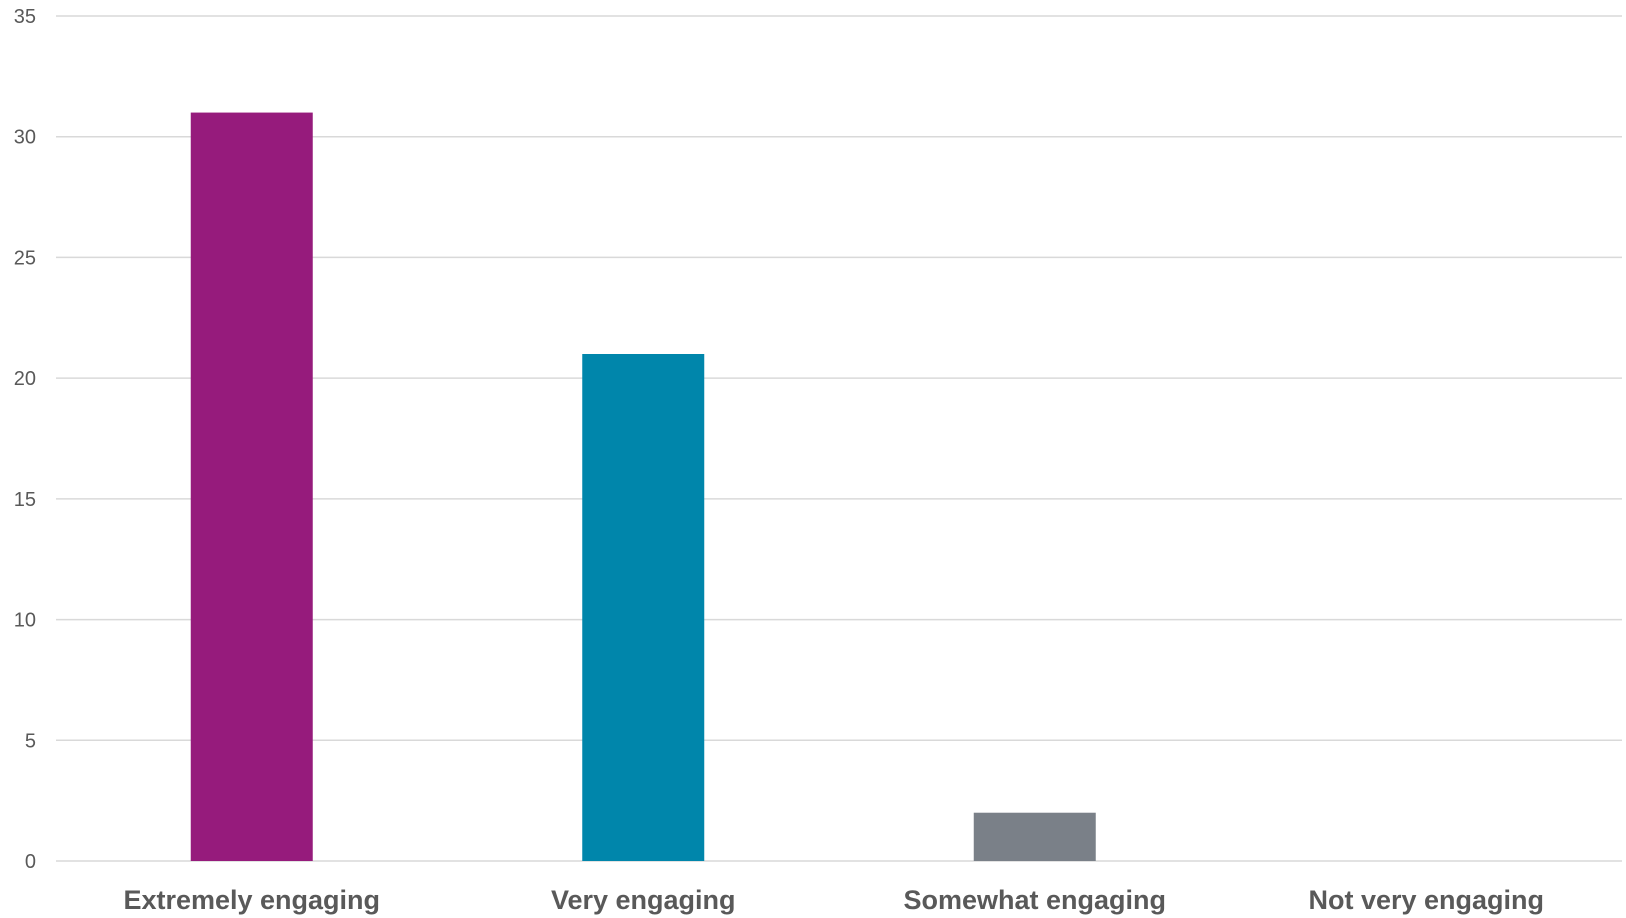 The image size is (1626, 918). I want to click on y-tick-label: 0, so click(30, 862).